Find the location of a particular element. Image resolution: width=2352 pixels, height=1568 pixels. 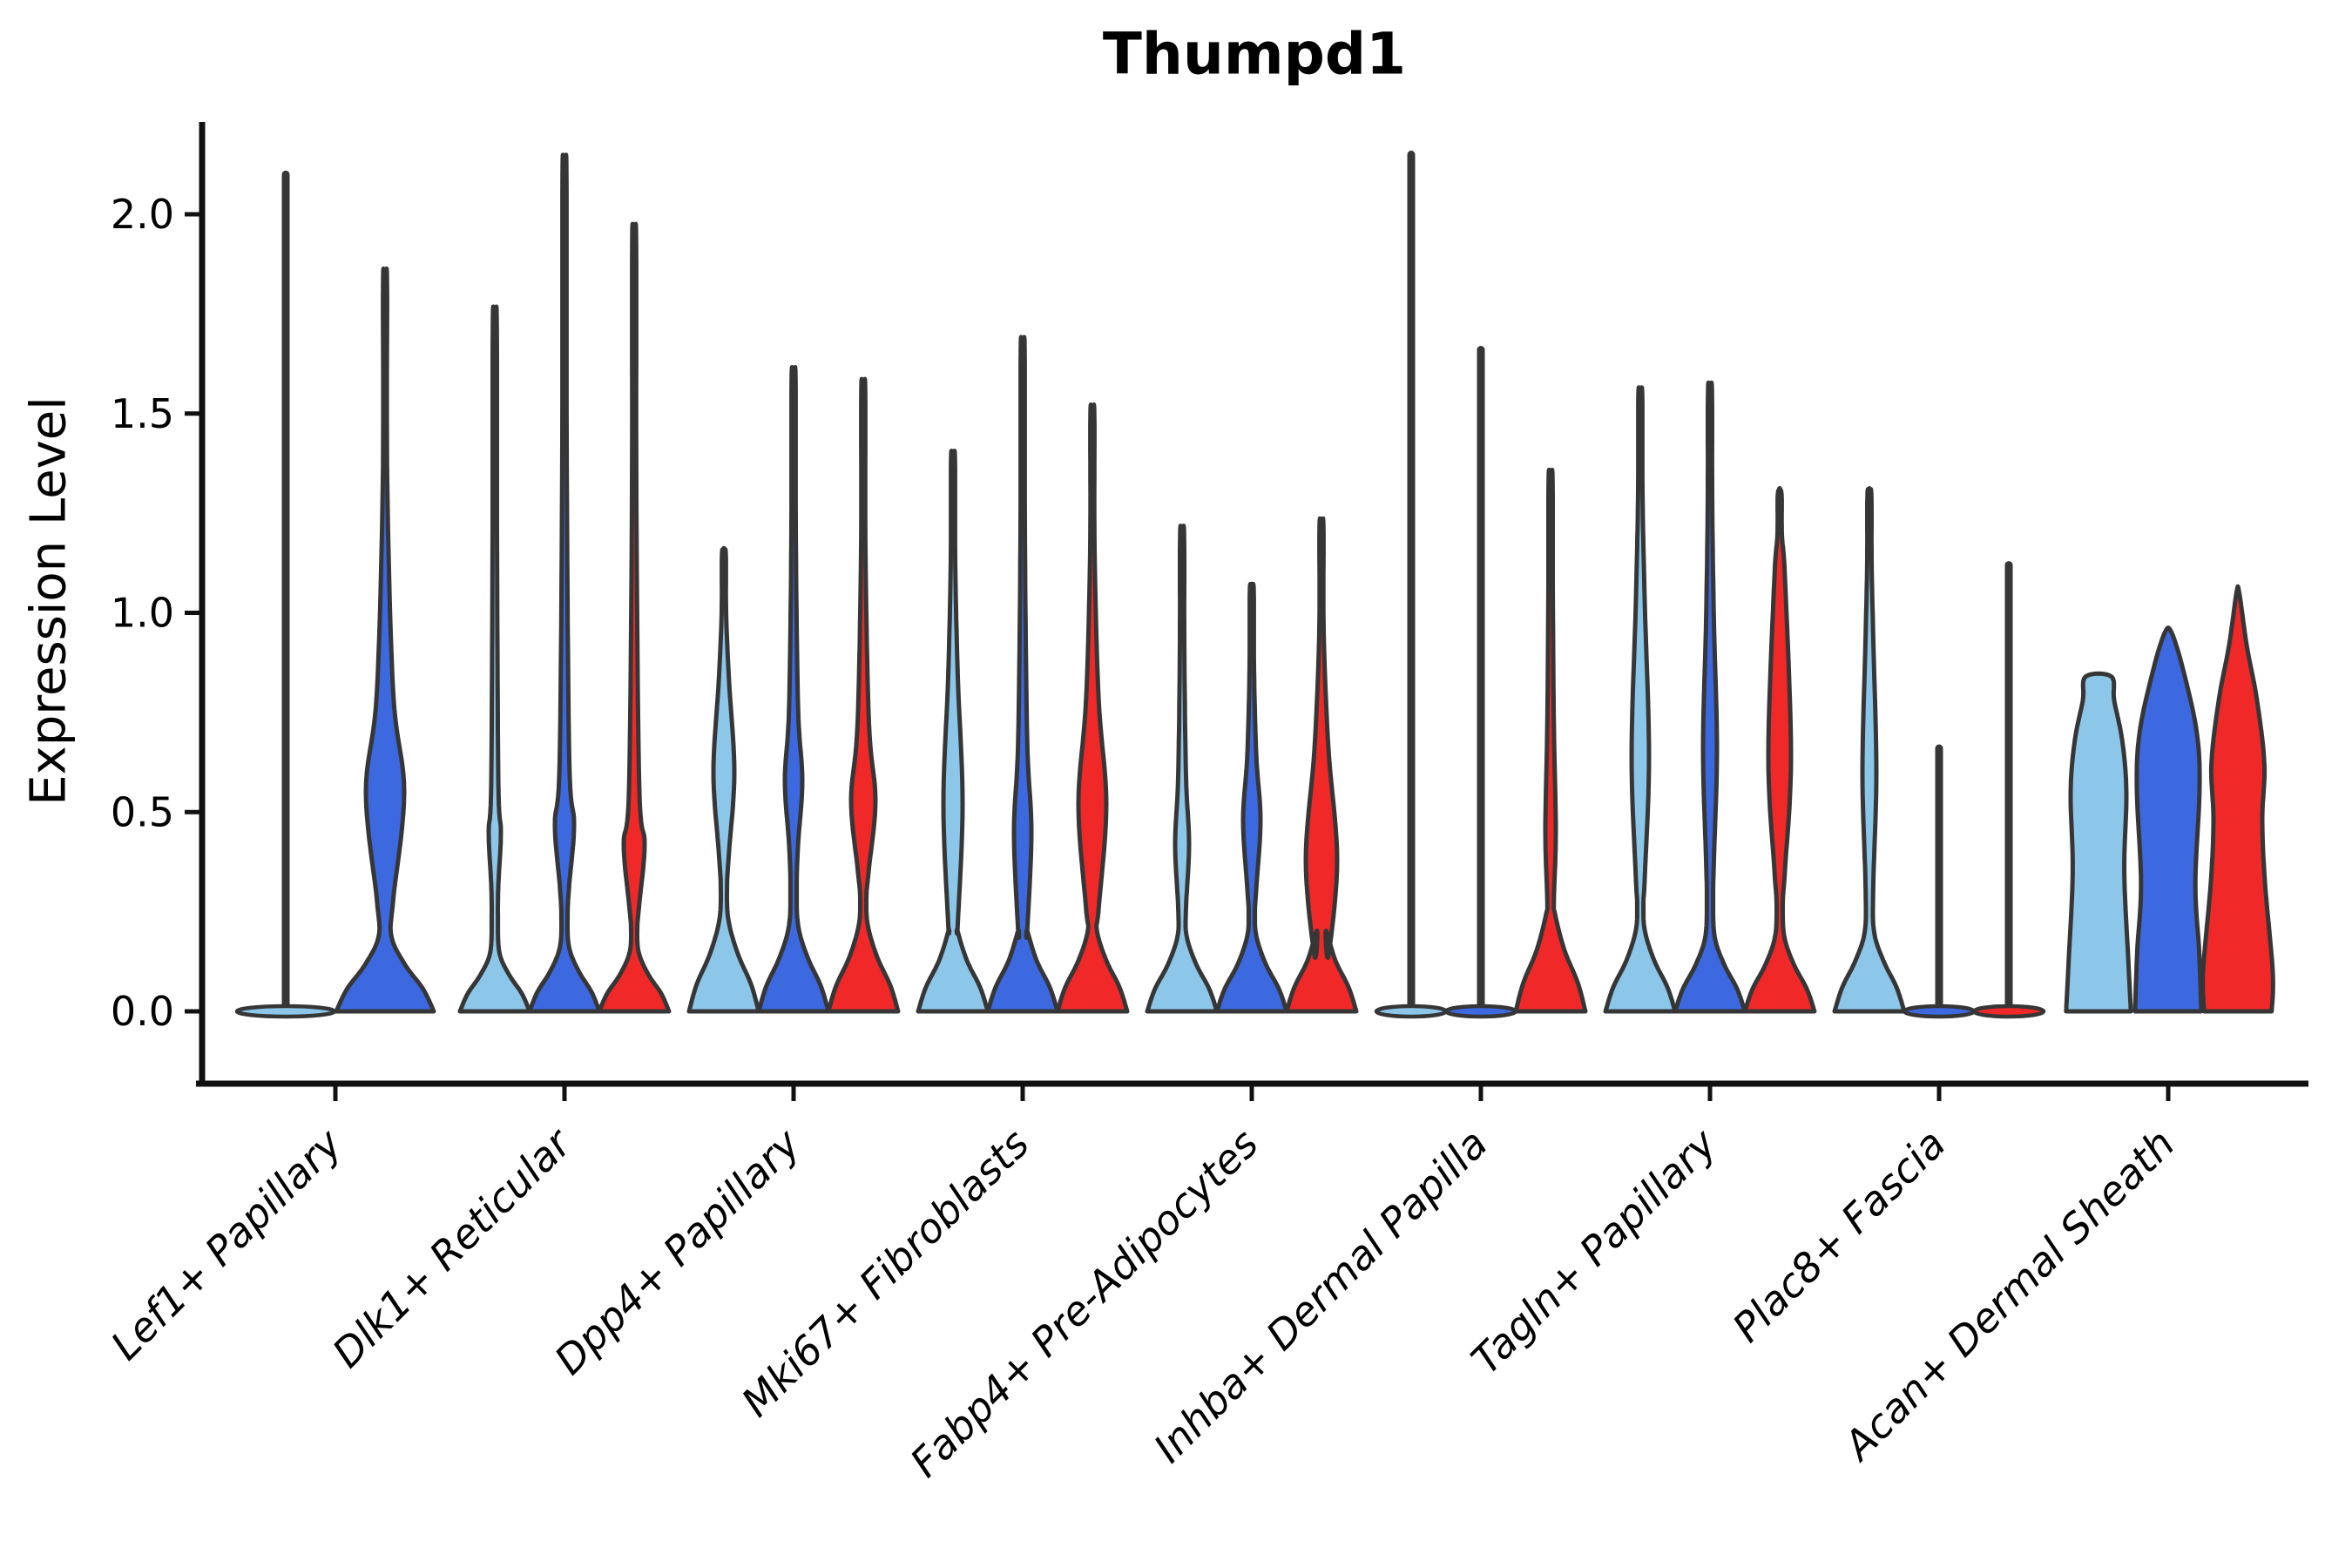

y-tick-label: 1.5 is located at coordinates (142, 413).